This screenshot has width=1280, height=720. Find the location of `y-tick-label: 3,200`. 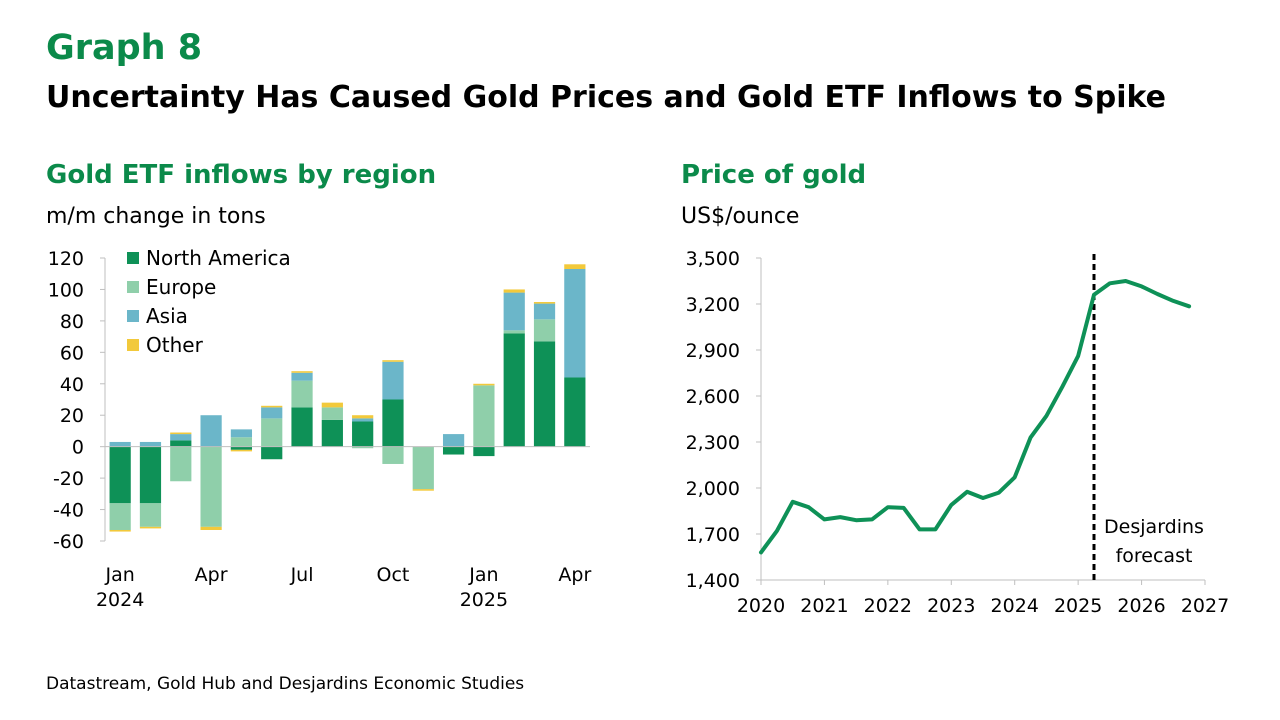

y-tick-label: 3,200 is located at coordinates (713, 305).